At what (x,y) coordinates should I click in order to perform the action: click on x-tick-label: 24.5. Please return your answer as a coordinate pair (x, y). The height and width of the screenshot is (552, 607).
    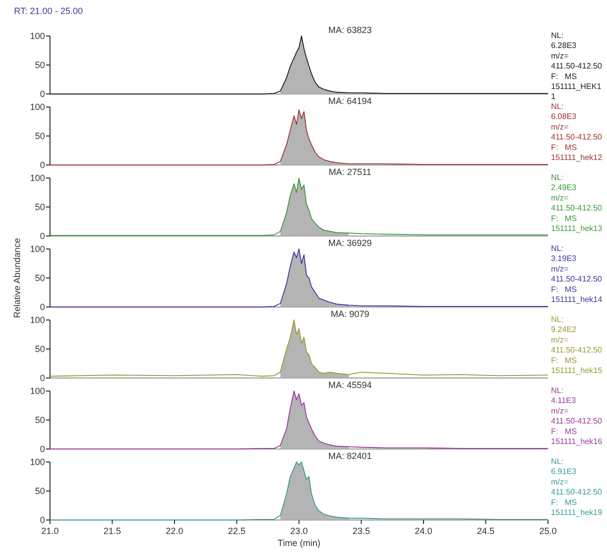
    Looking at the image, I should click on (485, 531).